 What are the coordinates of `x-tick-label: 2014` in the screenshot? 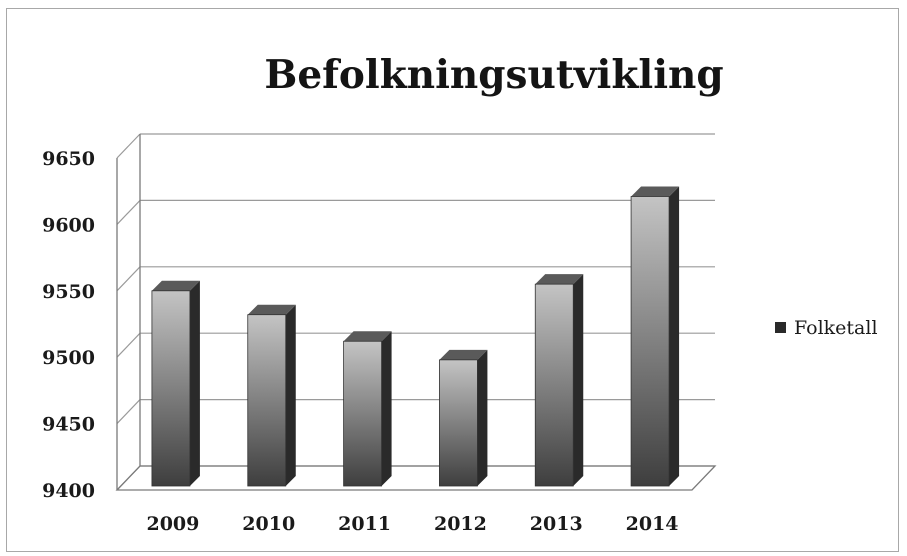 It's located at (652, 524).